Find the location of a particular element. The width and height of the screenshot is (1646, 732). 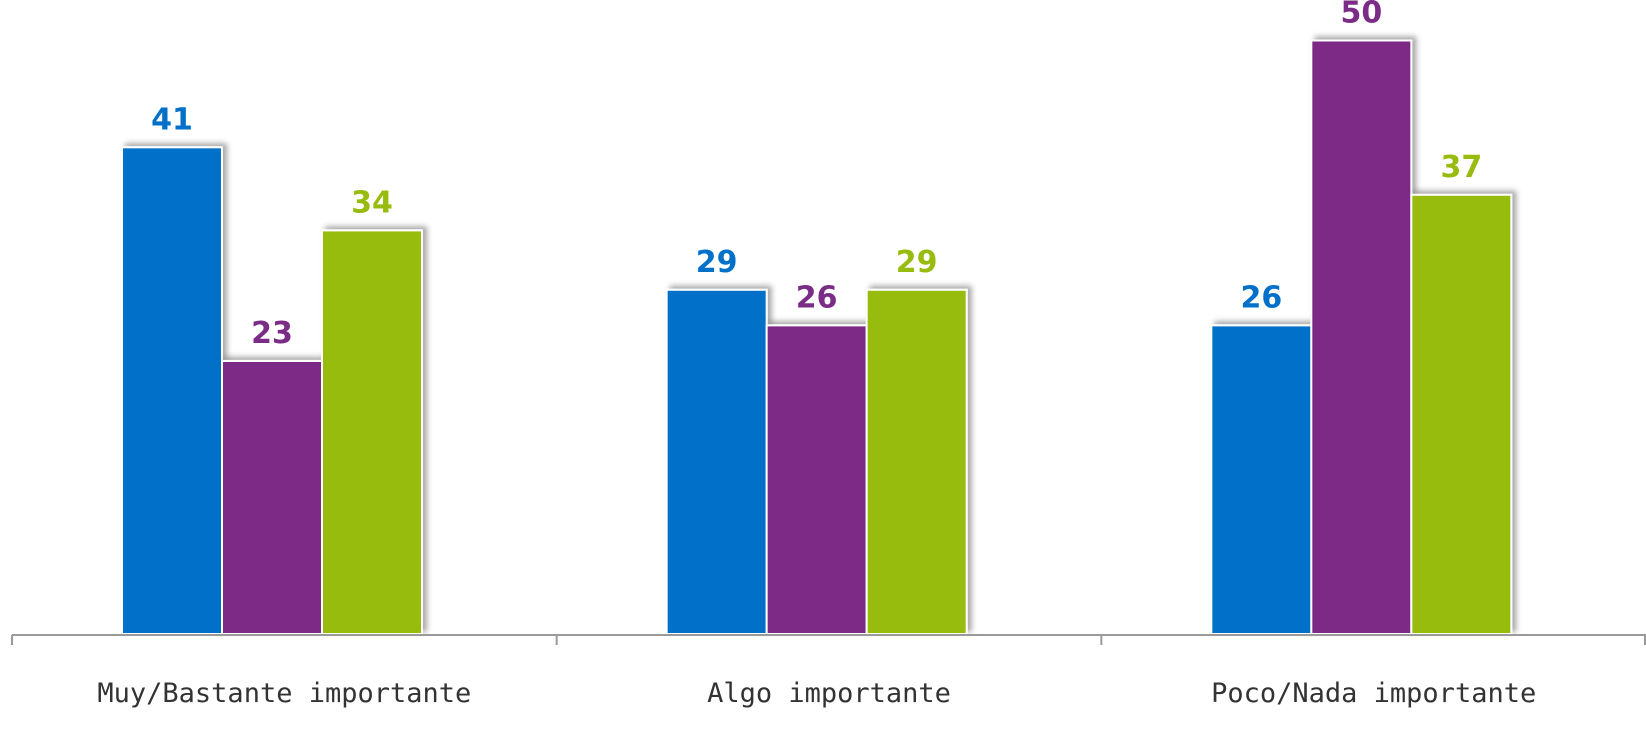

data-label-series2-cat1: 23 is located at coordinates (272, 333).